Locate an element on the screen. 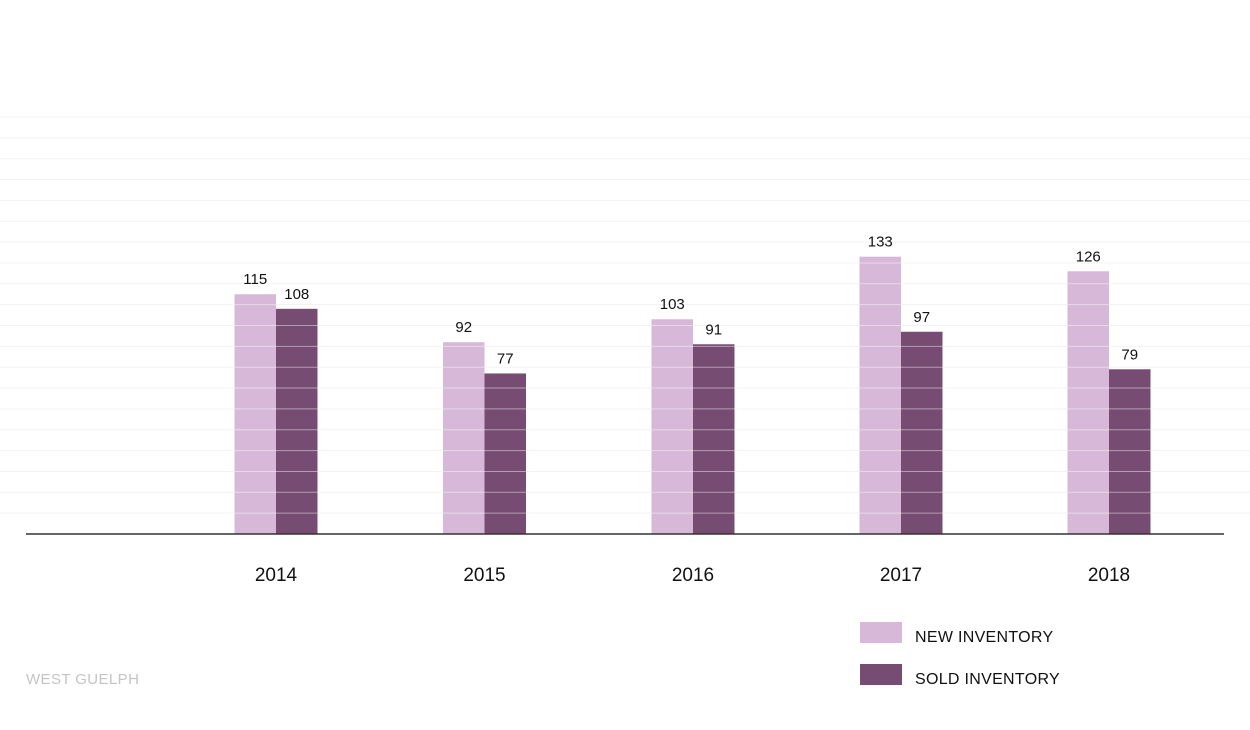 The image size is (1250, 730). legend-swatch-new-inventory is located at coordinates (881, 632).